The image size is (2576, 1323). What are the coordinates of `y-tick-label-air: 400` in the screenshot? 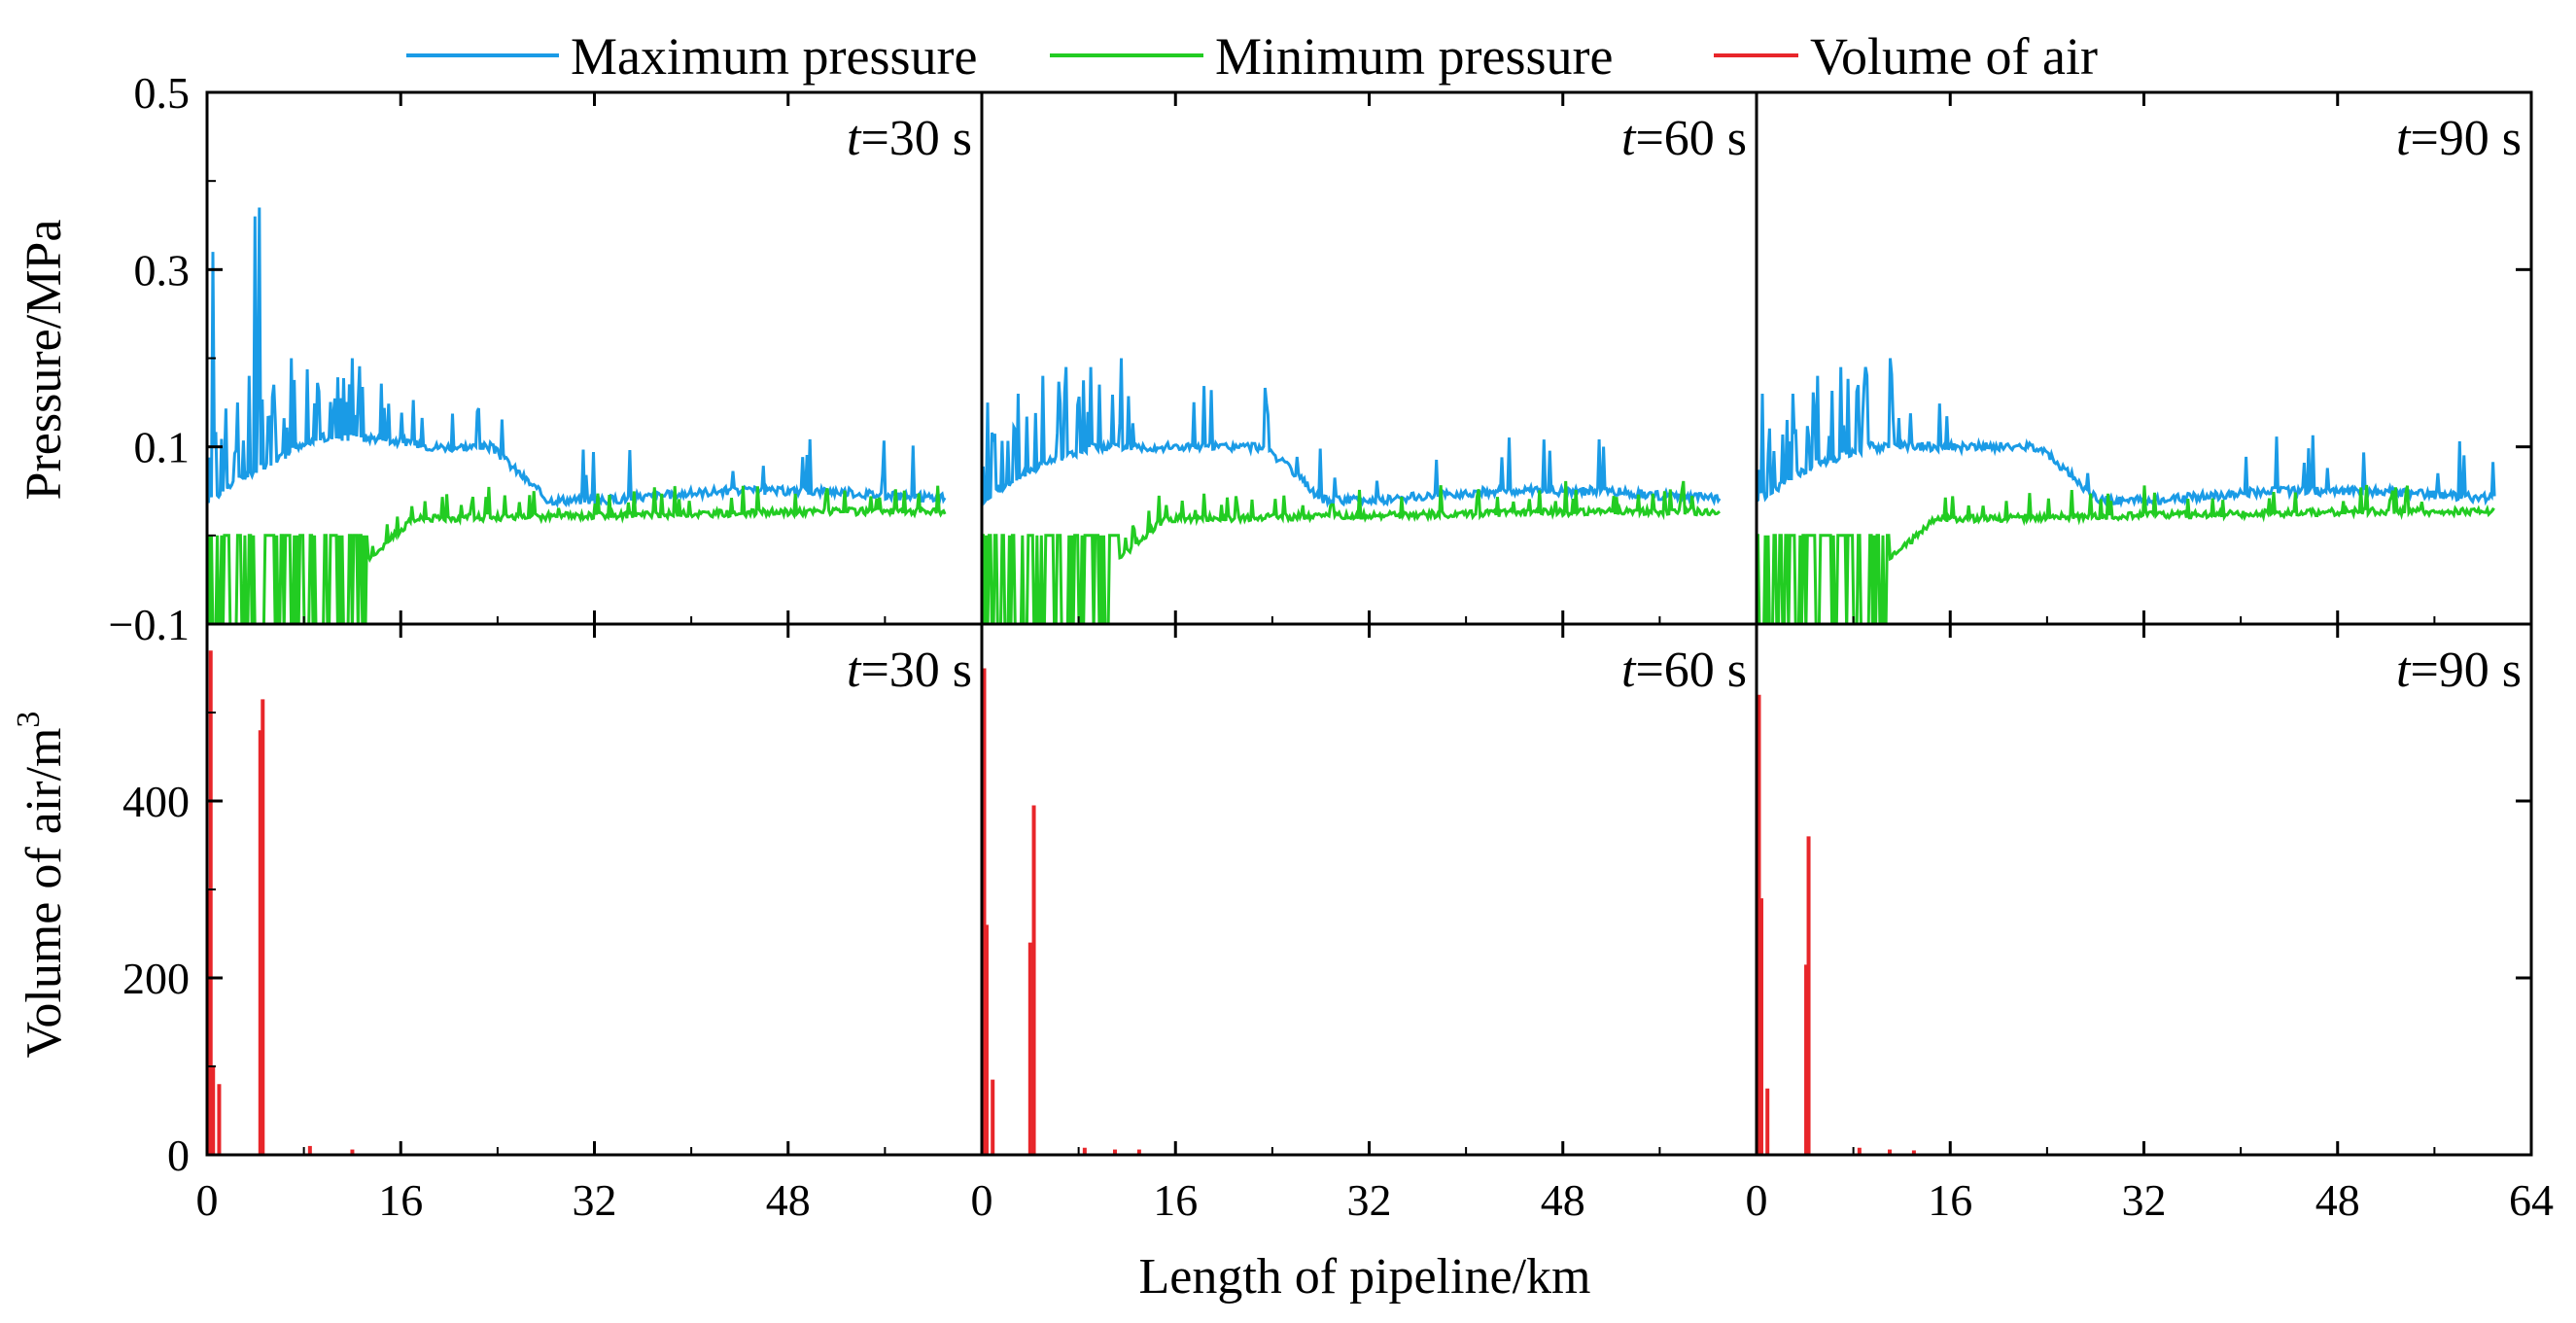 It's located at (156, 801).